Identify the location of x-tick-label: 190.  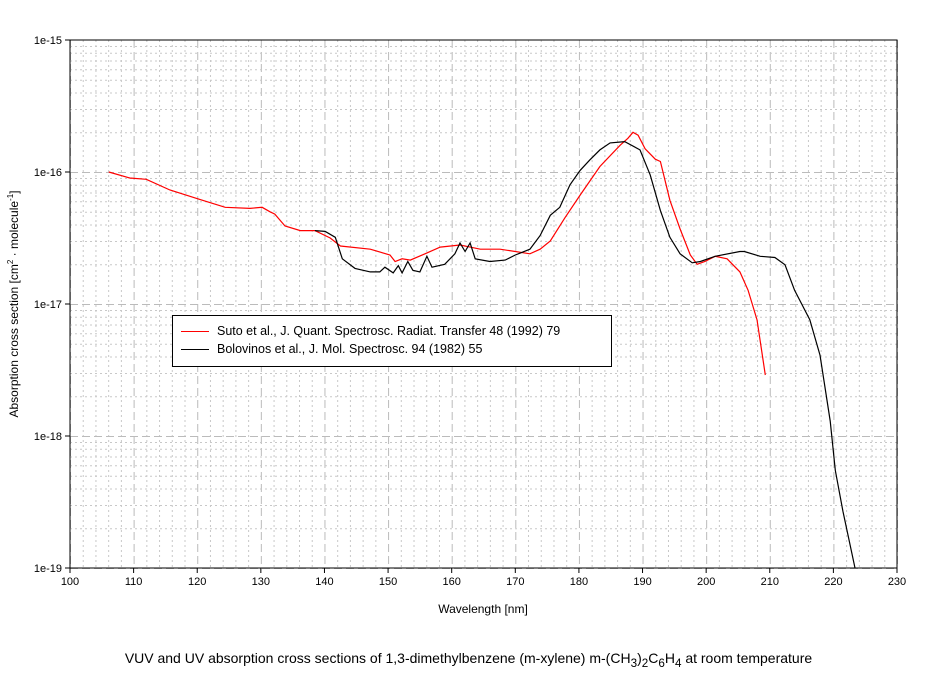
(642, 582).